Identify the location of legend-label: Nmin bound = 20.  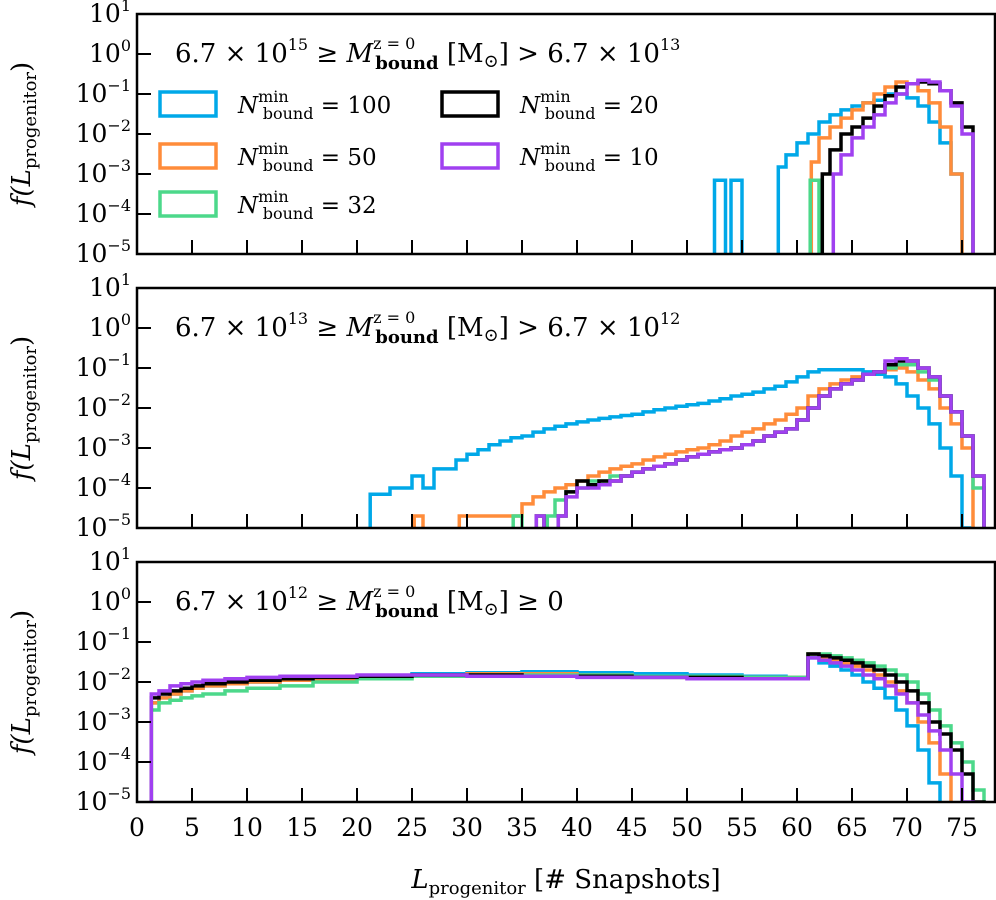
(589, 105).